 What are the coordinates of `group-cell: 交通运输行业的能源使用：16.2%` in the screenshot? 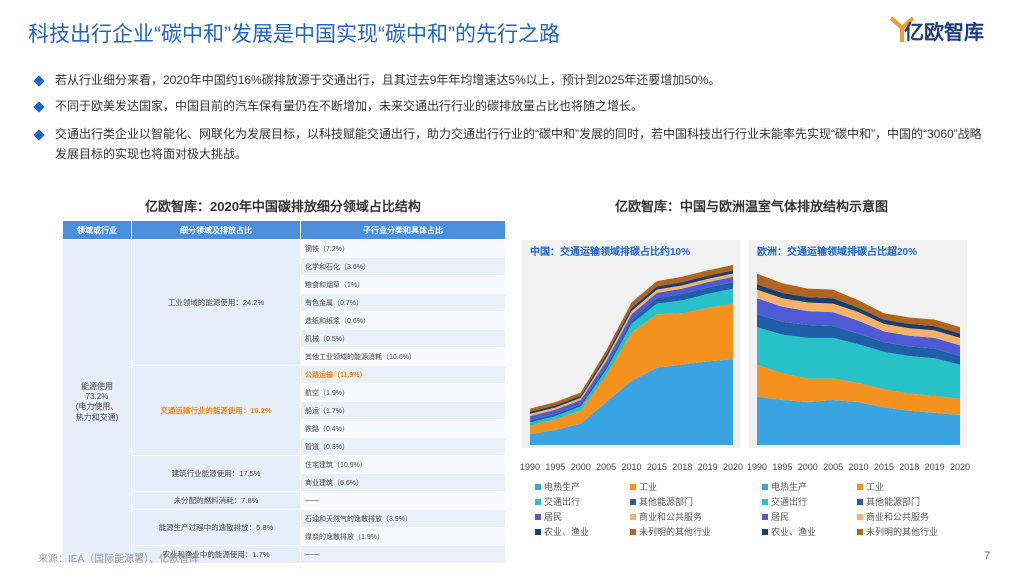 It's located at (216, 410).